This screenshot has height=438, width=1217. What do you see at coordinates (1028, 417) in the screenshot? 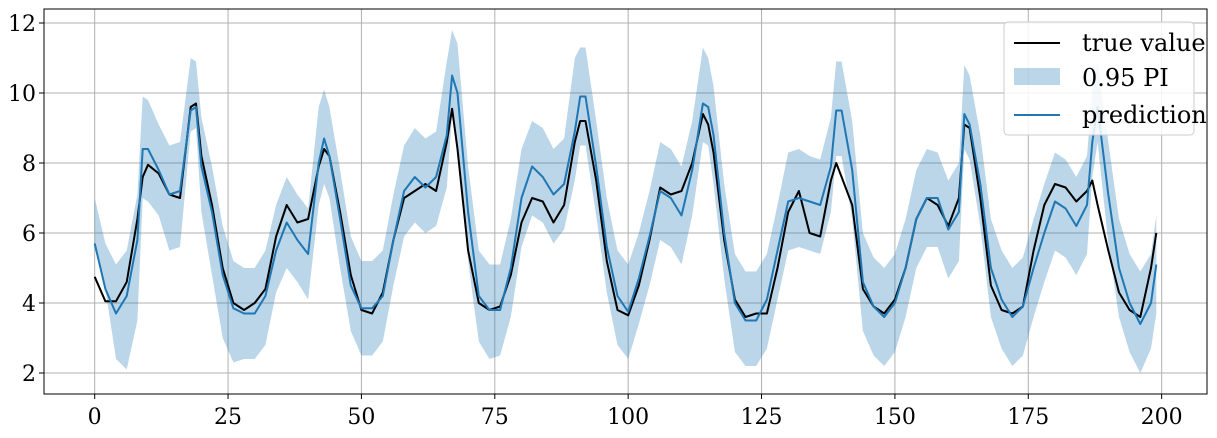
I see `x-tick-label: 175` at bounding box center [1028, 417].